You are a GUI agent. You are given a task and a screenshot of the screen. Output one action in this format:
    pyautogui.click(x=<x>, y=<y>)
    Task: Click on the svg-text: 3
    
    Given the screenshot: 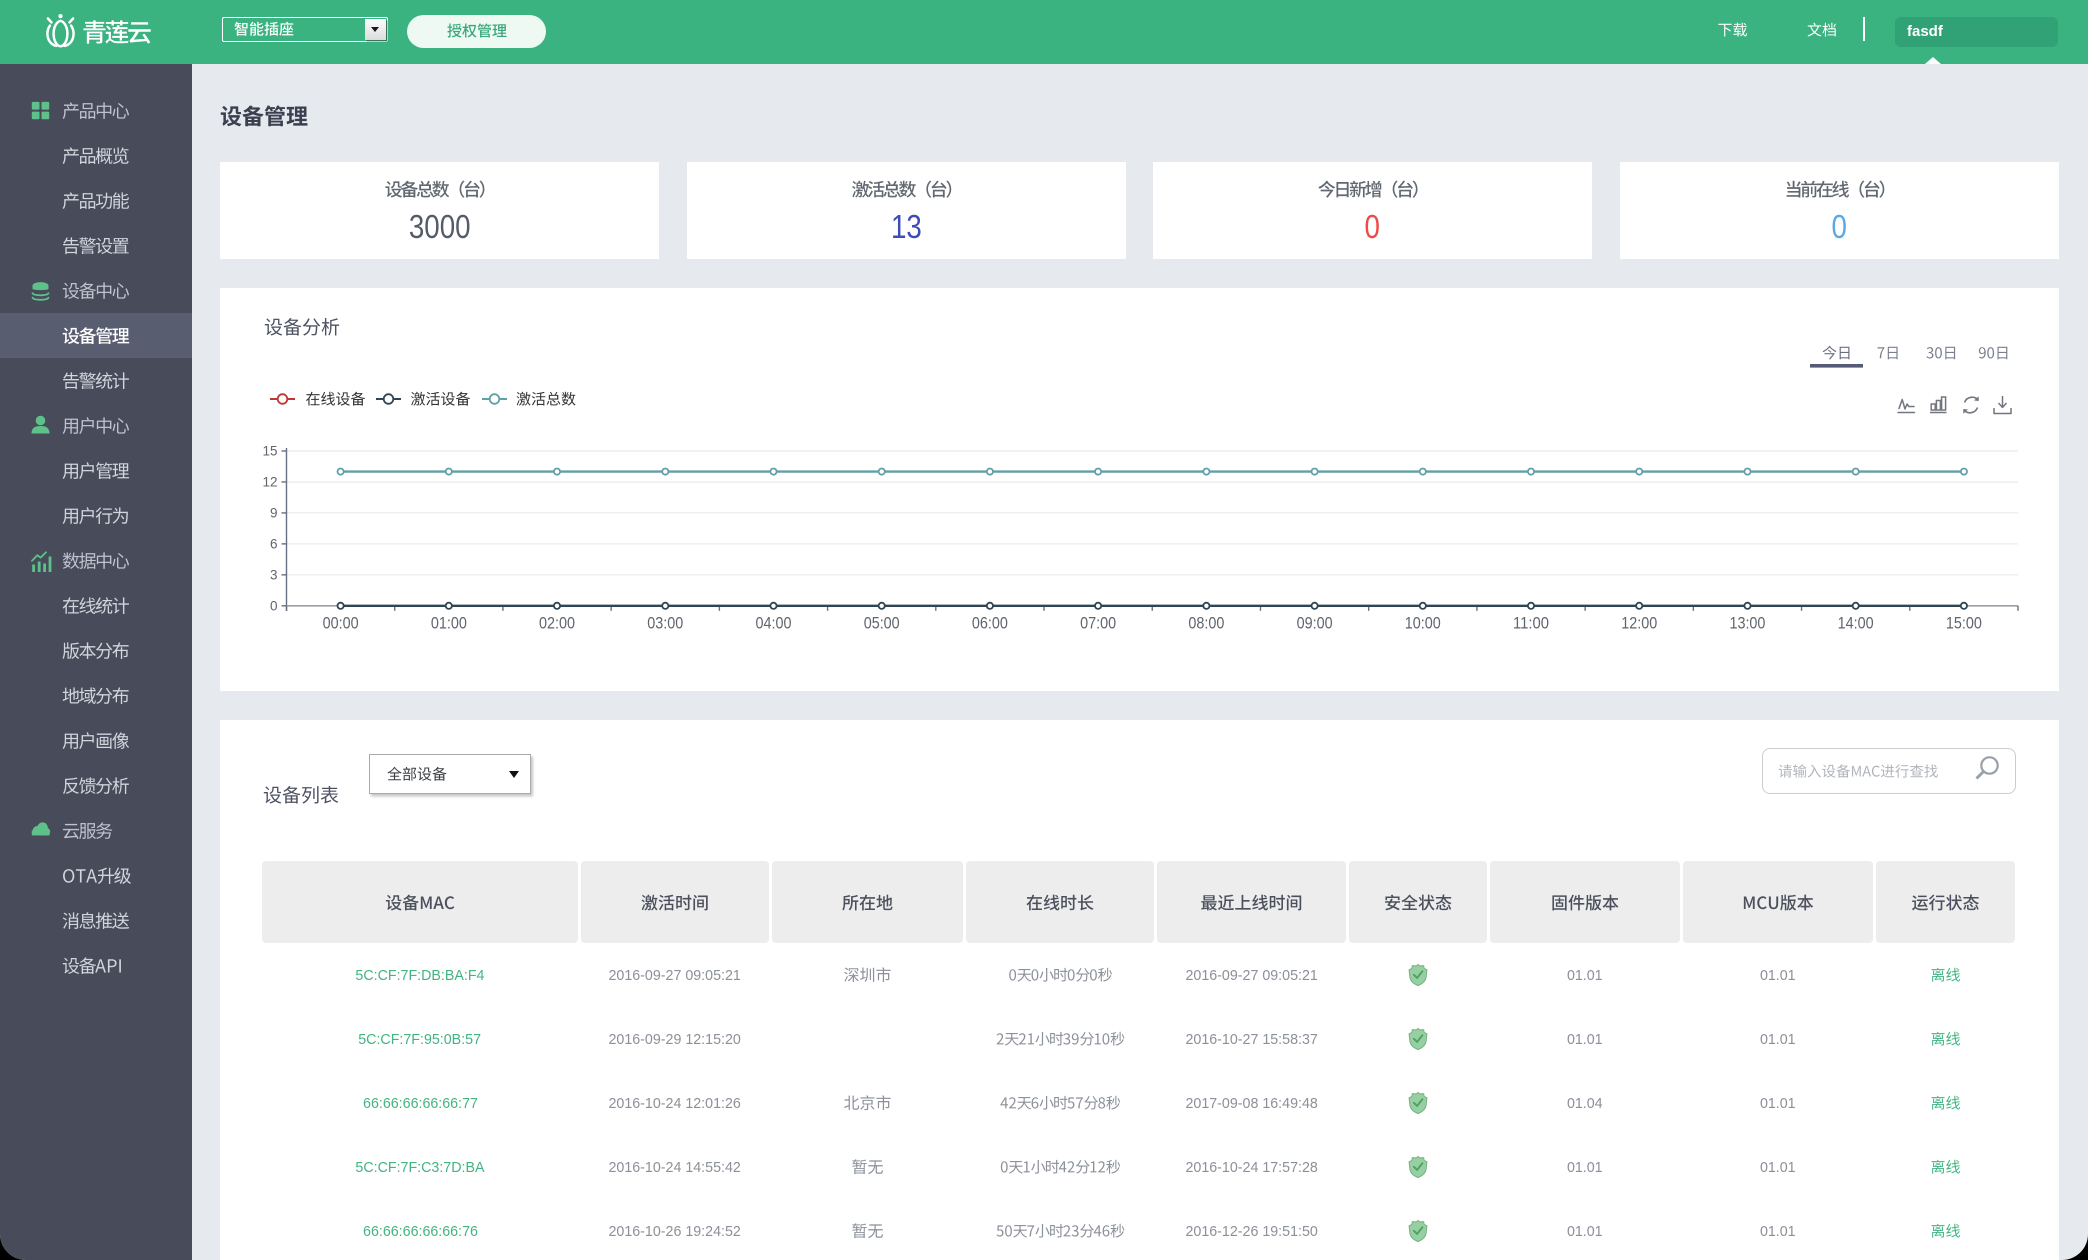 What is the action you would take?
    pyautogui.click(x=274, y=574)
    